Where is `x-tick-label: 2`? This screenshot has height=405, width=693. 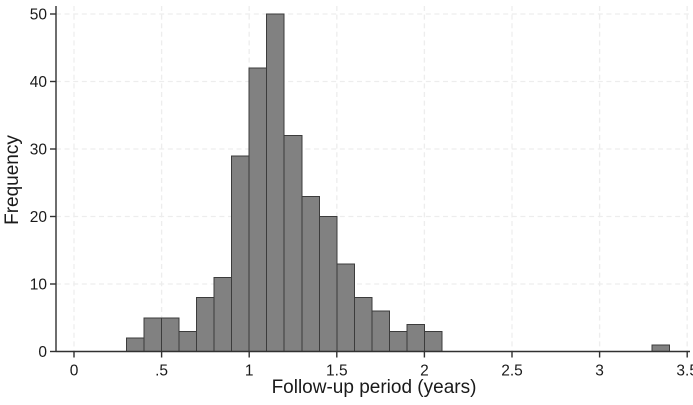 x-tick-label: 2 is located at coordinates (424, 371).